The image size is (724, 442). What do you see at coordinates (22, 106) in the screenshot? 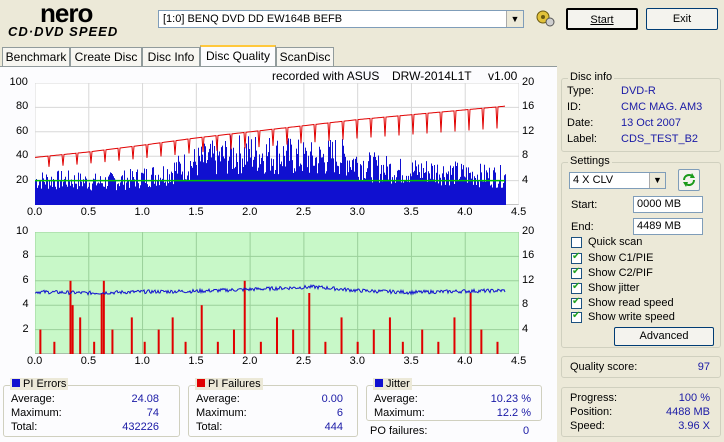
I see `chart1-y-left-tick-label: 80` at bounding box center [22, 106].